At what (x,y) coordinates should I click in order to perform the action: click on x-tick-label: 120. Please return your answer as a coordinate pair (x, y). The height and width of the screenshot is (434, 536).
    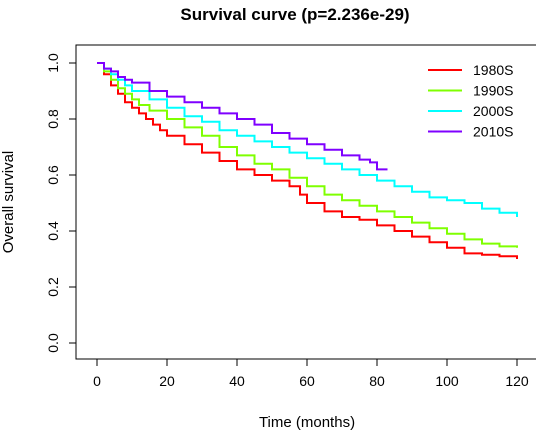
    Looking at the image, I should click on (517, 381).